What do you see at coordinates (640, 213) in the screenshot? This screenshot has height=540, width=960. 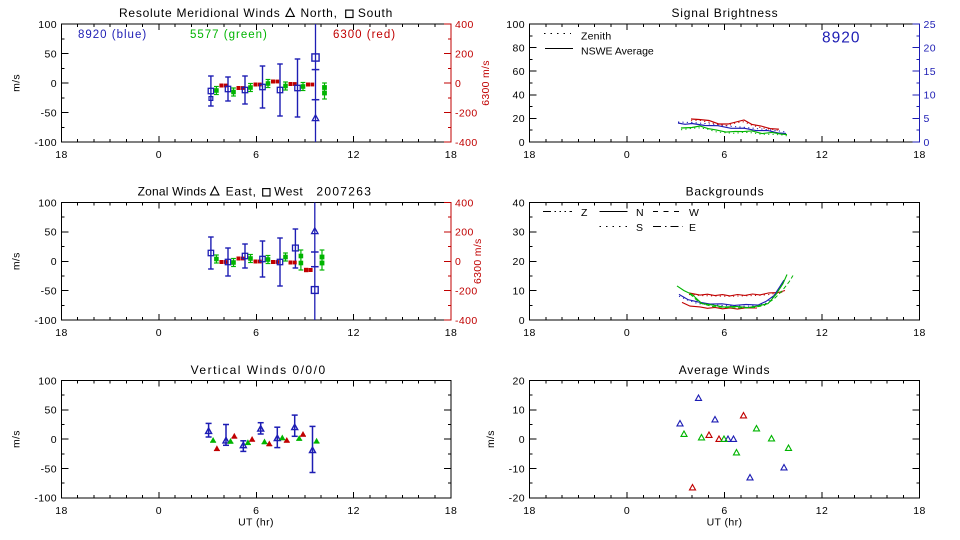 I see `svg-text: N` at bounding box center [640, 213].